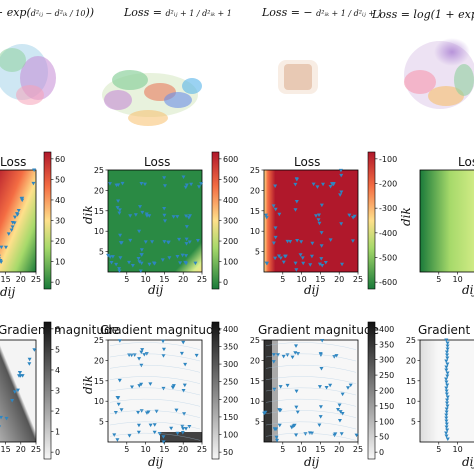 Image resolution: width=474 pixels, height=474 pixels. Describe the element at coordinates (446, 330) in the screenshot. I see `grad-title-4: Gradient magnitude` at that location.